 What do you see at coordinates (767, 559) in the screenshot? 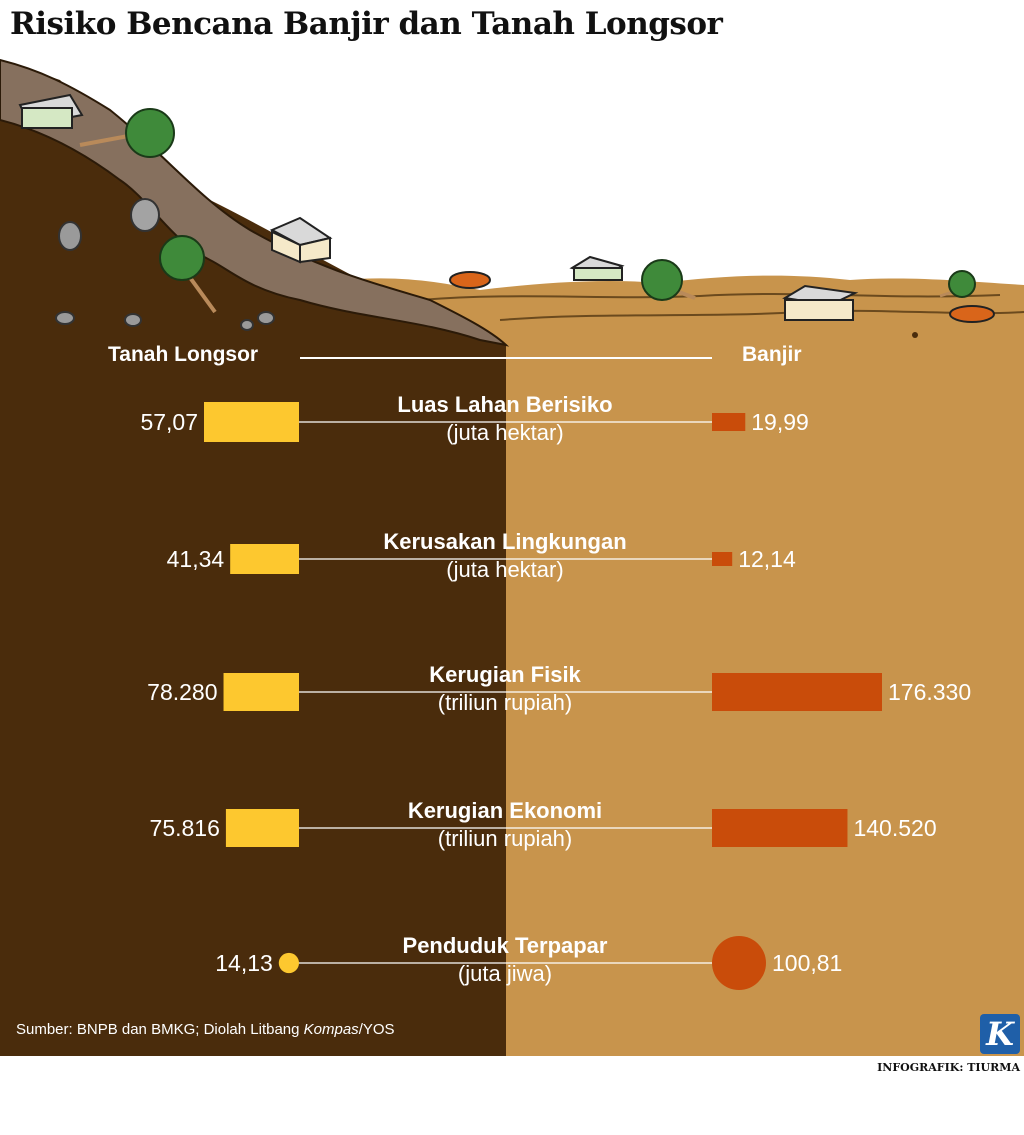
I see `value-label-banjir: 12,14` at bounding box center [767, 559].